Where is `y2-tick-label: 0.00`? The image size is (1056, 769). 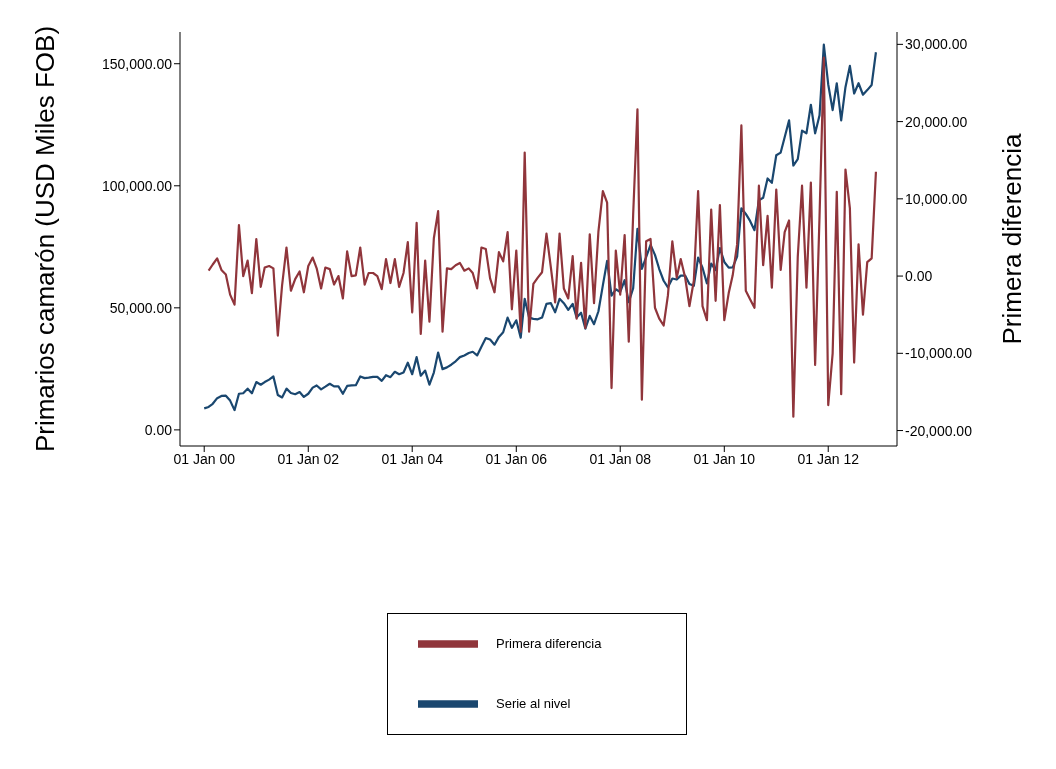 y2-tick-label: 0.00 is located at coordinates (919, 276).